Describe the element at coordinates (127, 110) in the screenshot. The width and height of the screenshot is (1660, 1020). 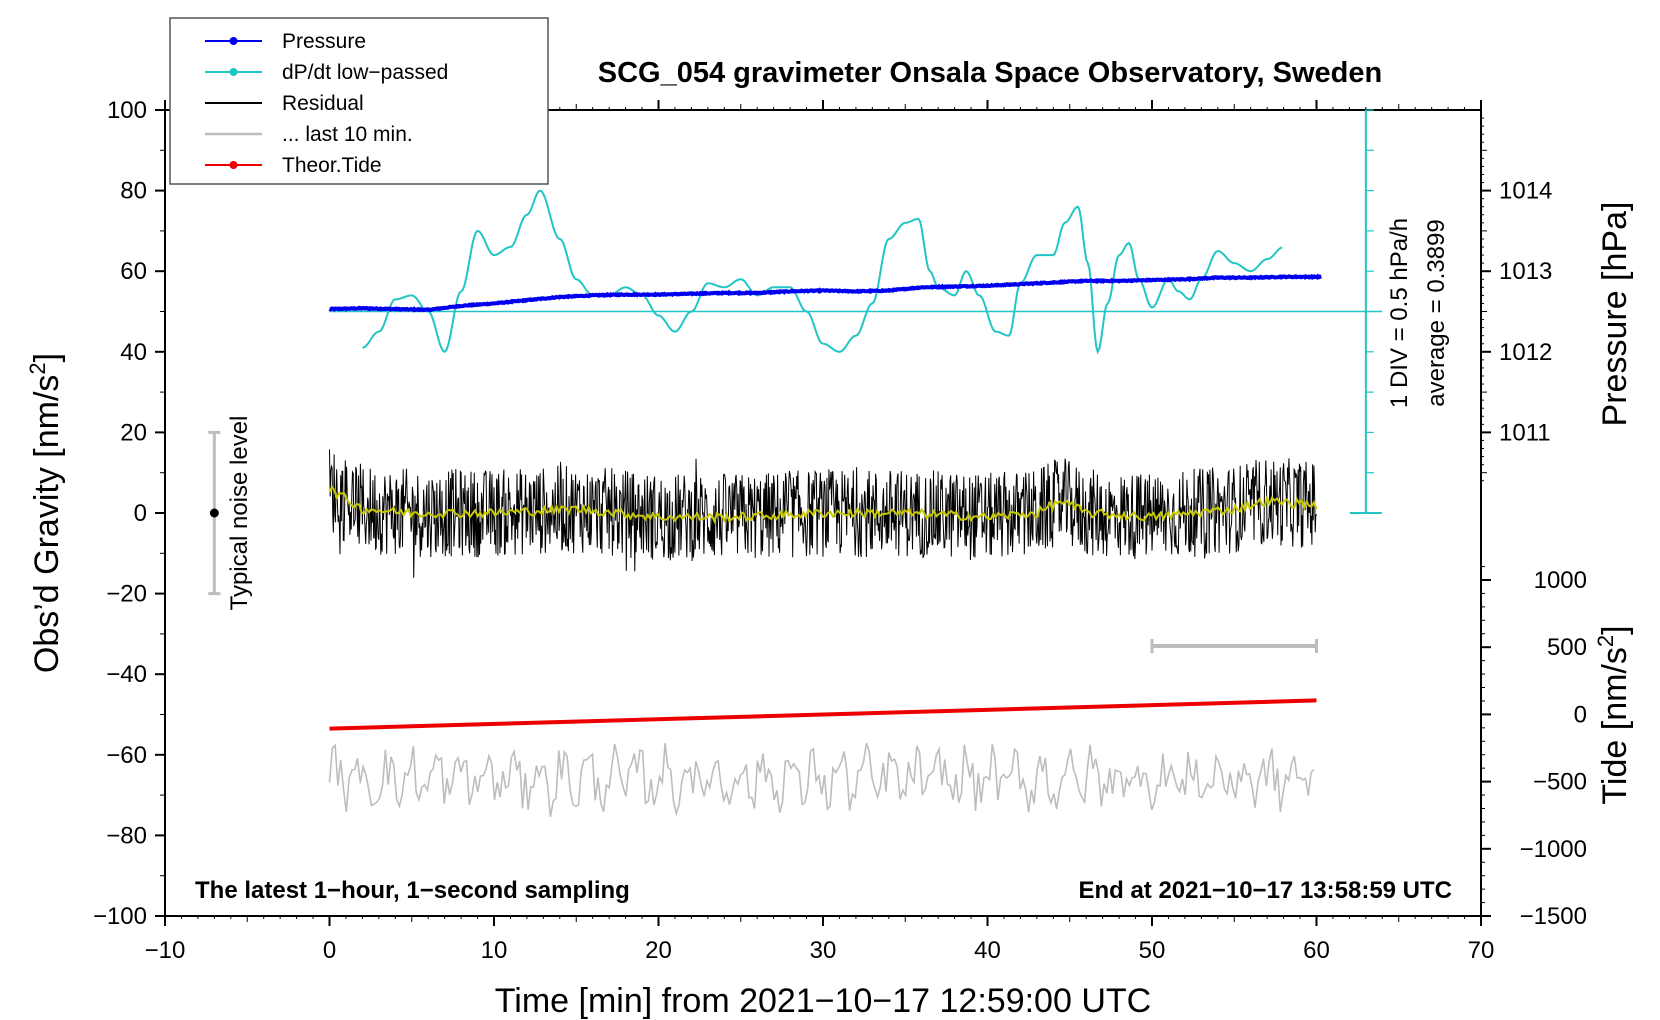
I see `y-tick-label: 100` at that location.